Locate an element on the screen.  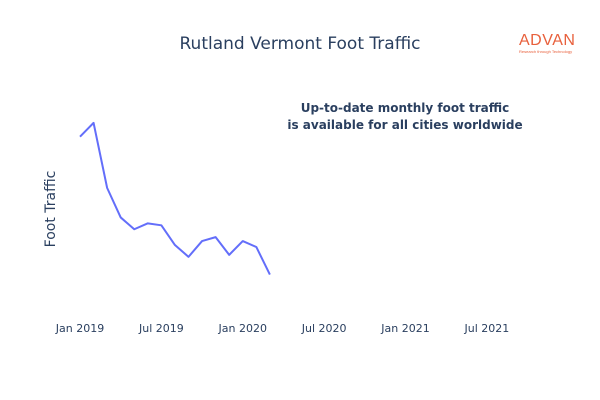
brand-name: ADVAN is located at coordinates (547, 40).